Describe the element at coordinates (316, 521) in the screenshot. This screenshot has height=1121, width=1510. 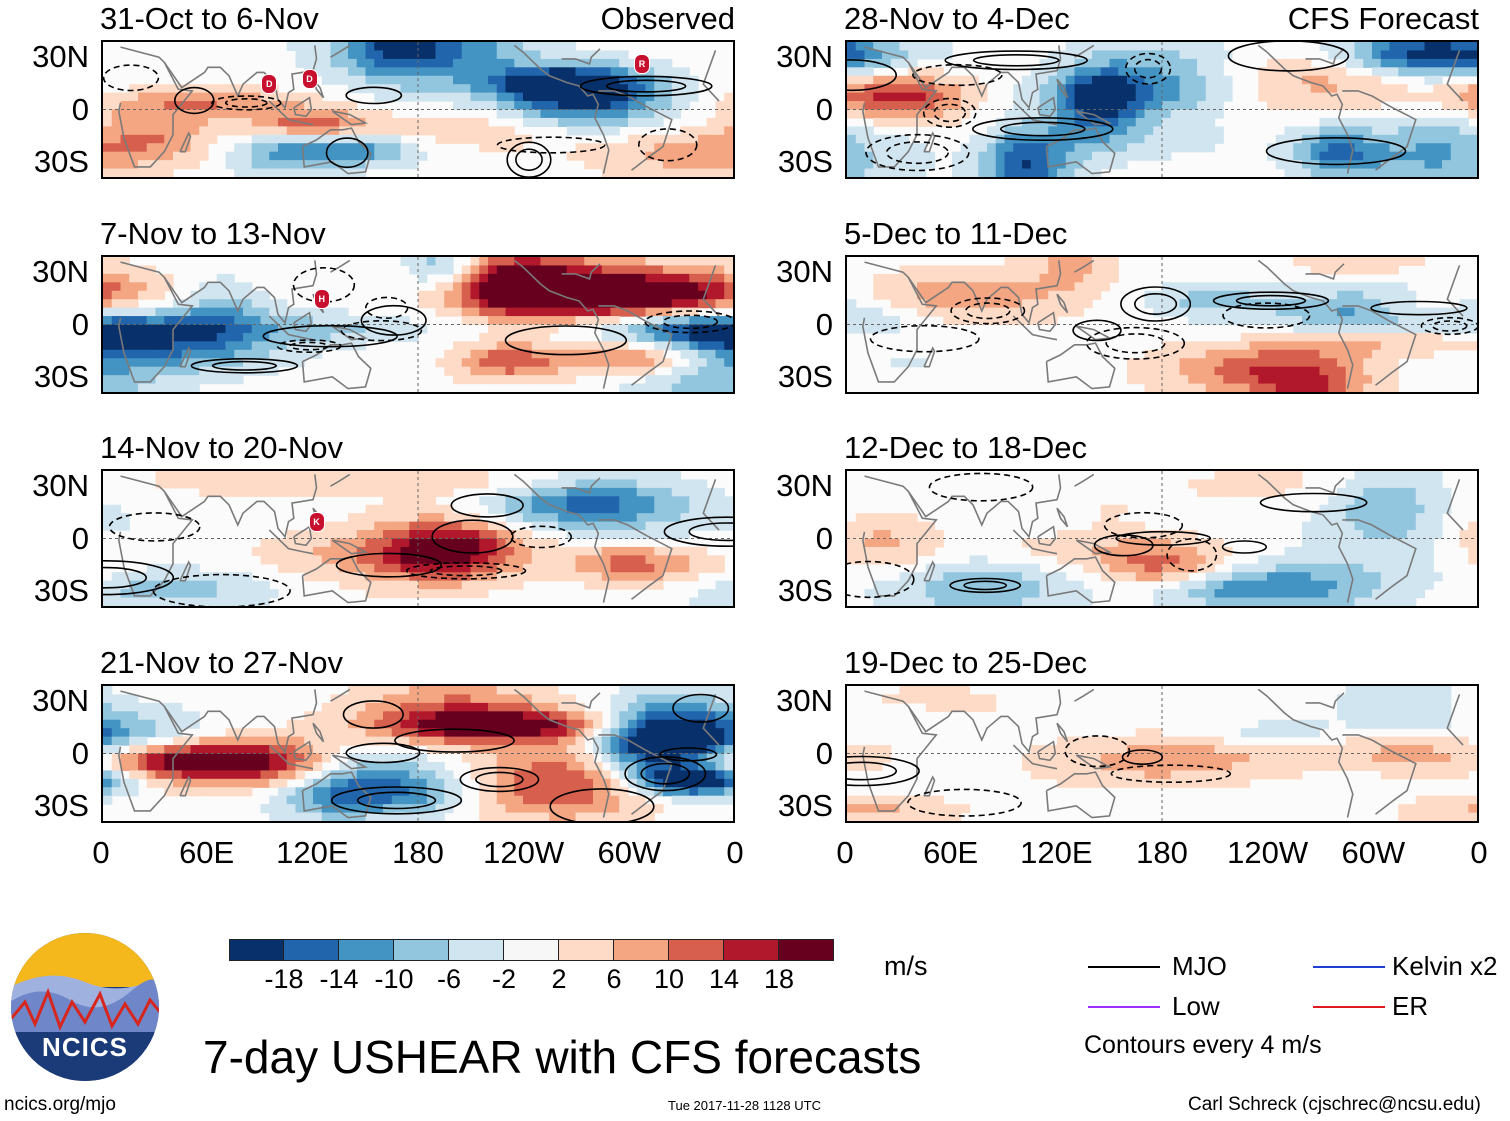
I see `tropical-cyclone-marker: K` at that location.